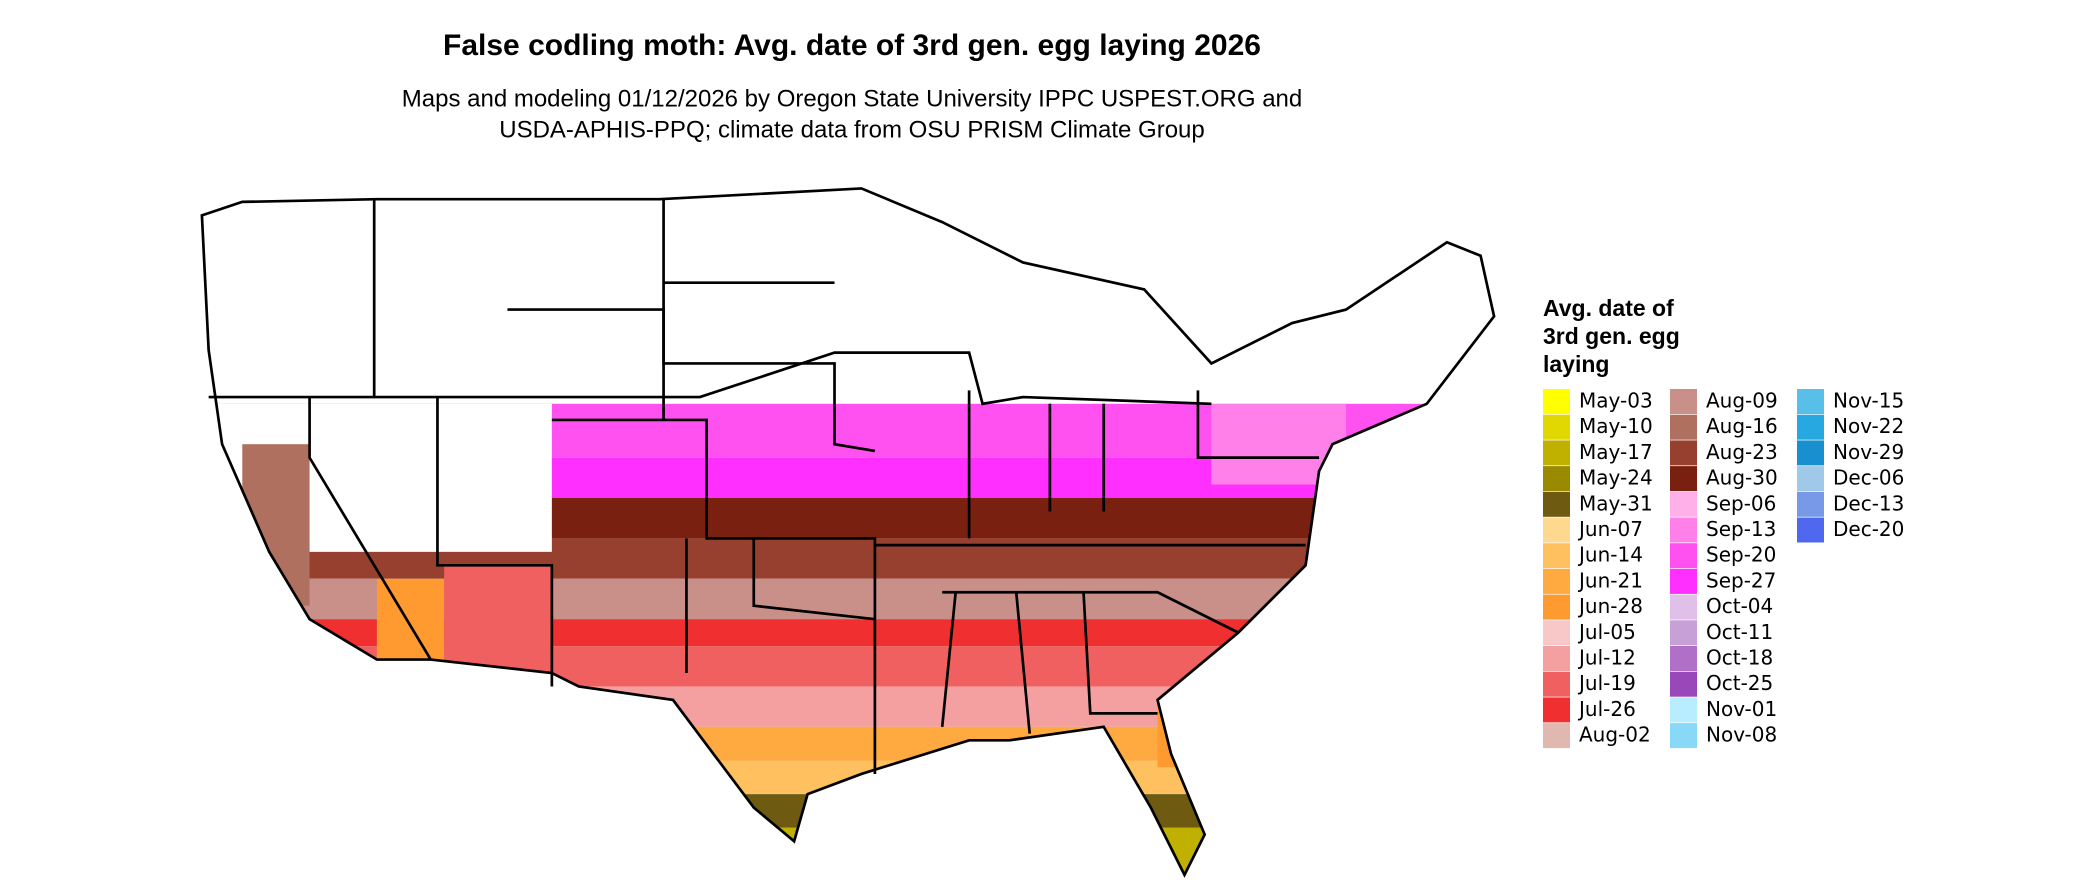 The height and width of the screenshot is (892, 2100). I want to click on legend-label: May-03, so click(1616, 401).